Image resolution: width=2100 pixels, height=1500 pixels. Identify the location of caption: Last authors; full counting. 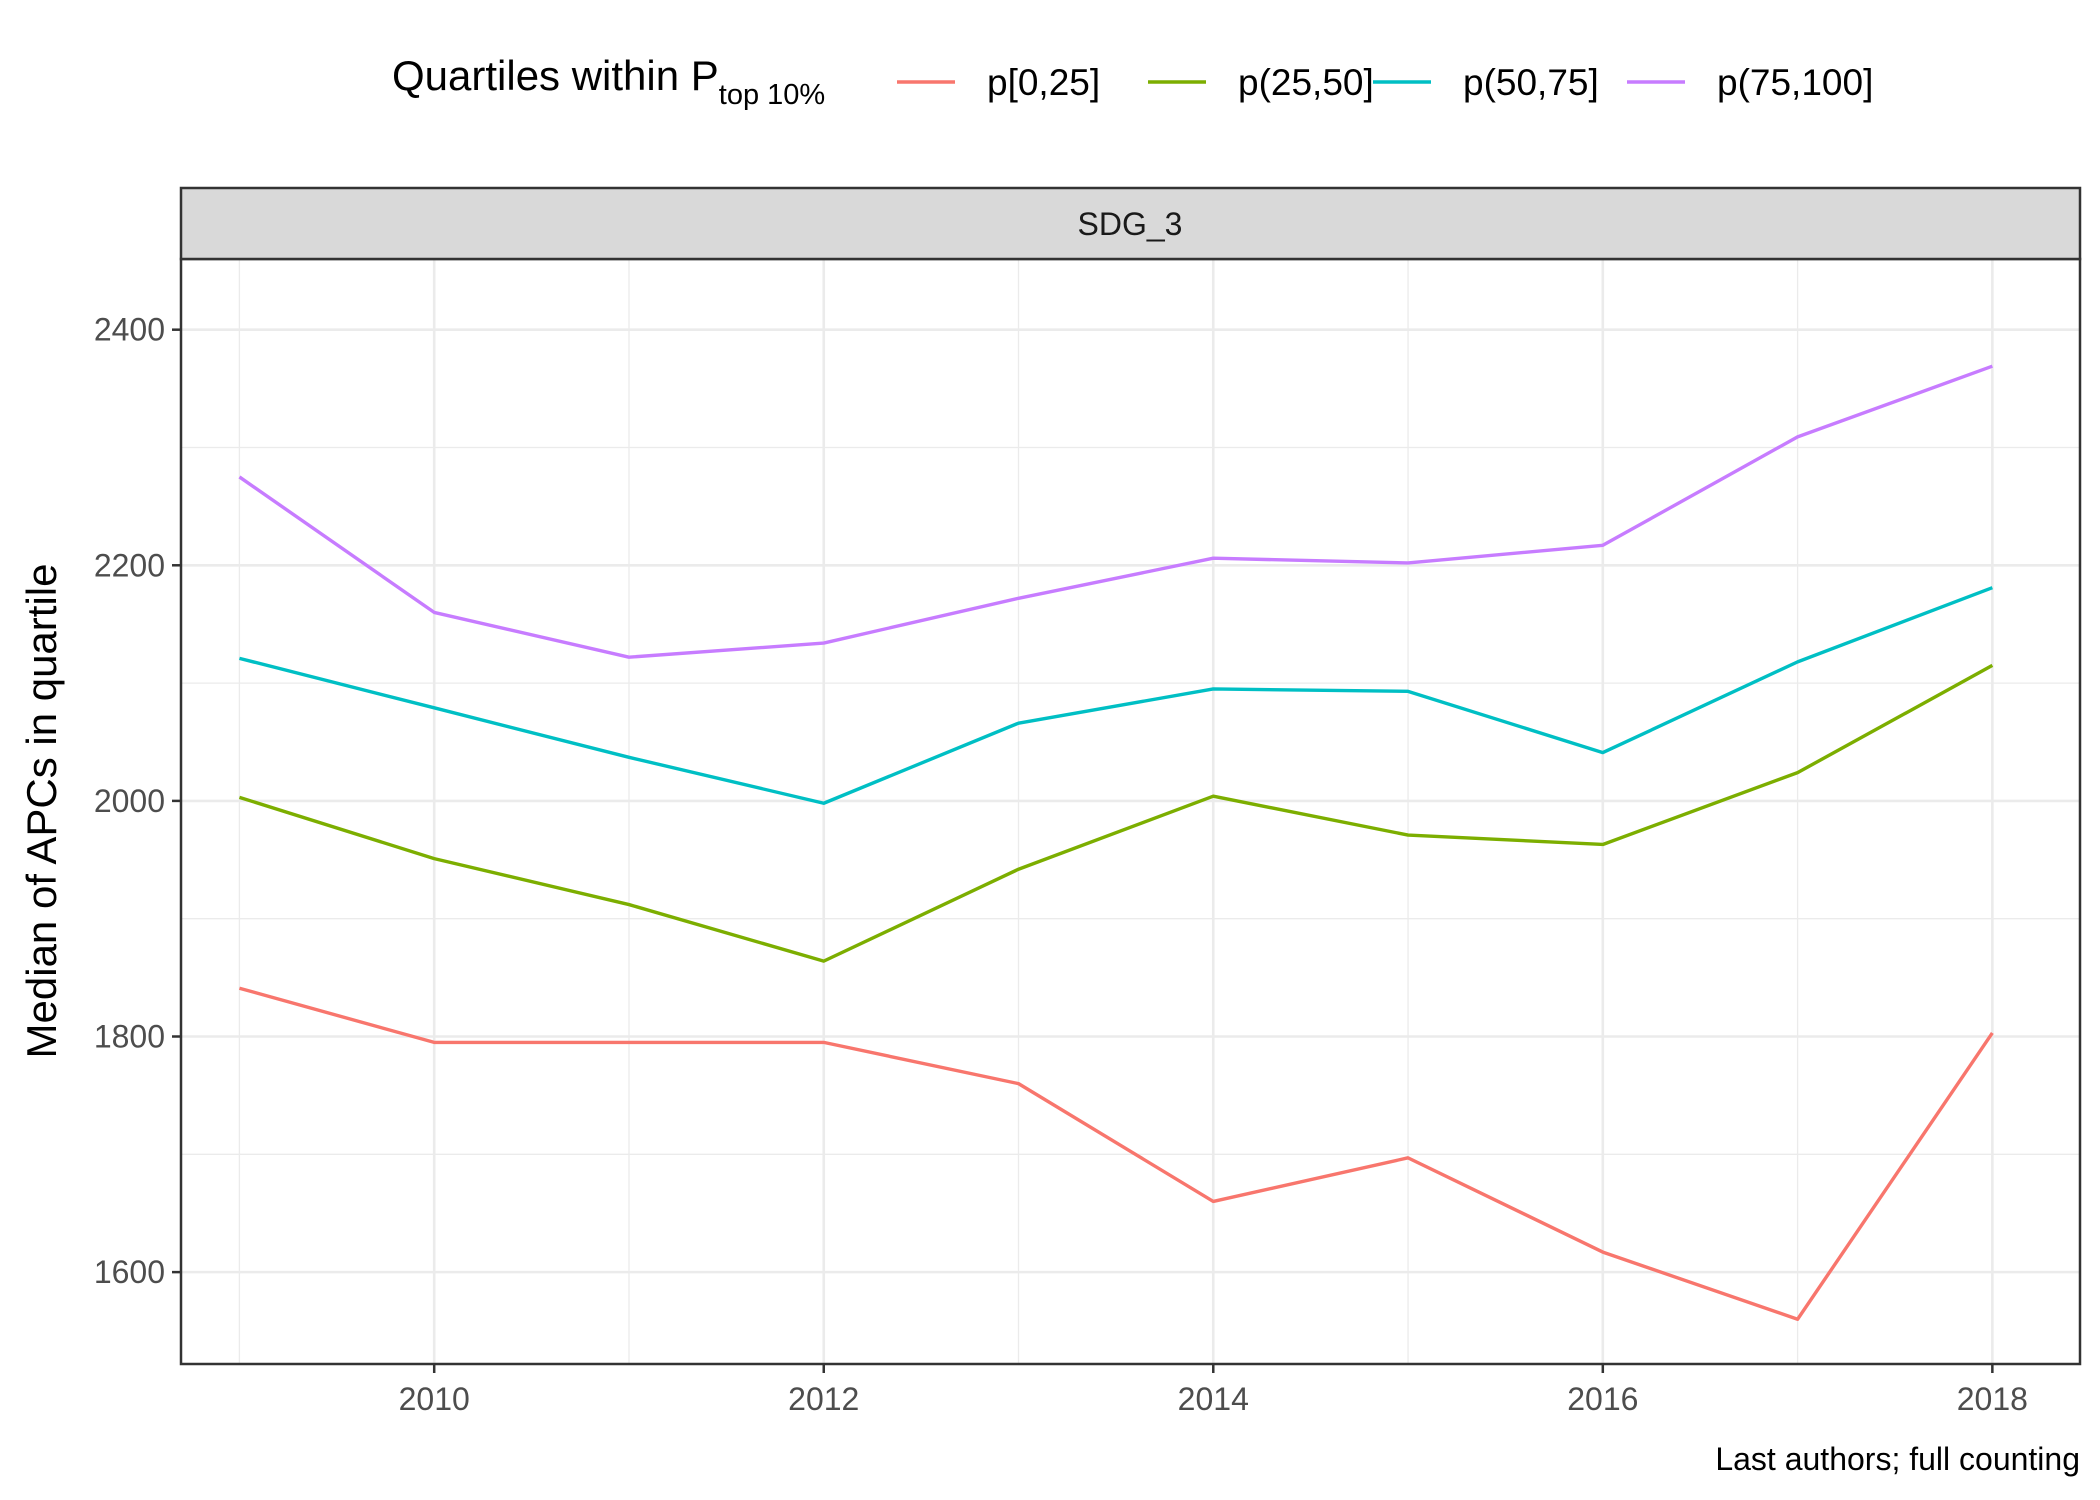
(1897, 1459).